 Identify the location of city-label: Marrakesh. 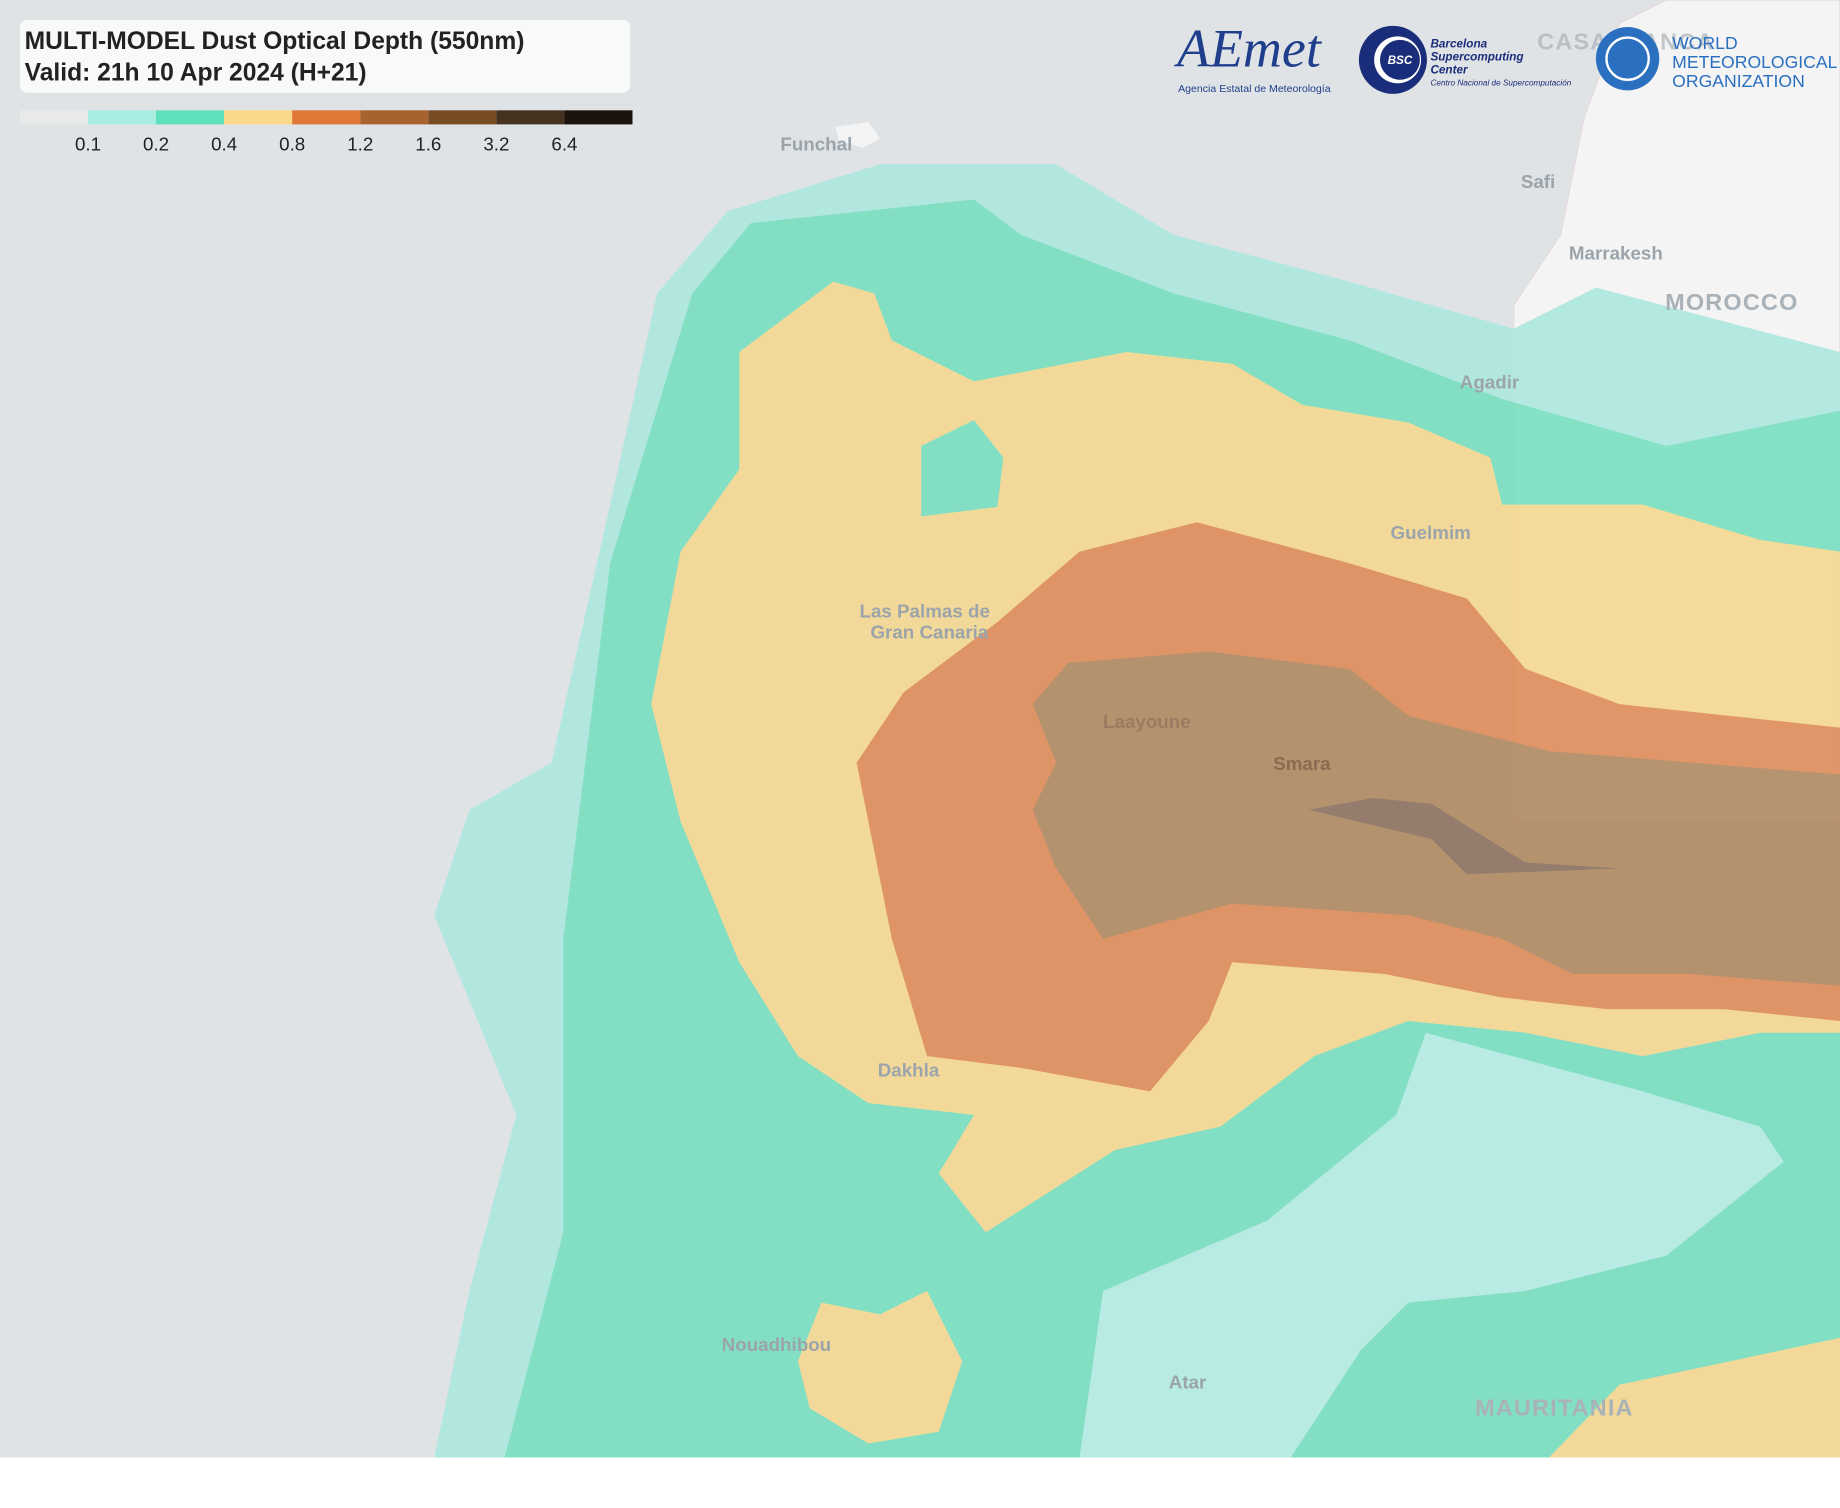
(1616, 253).